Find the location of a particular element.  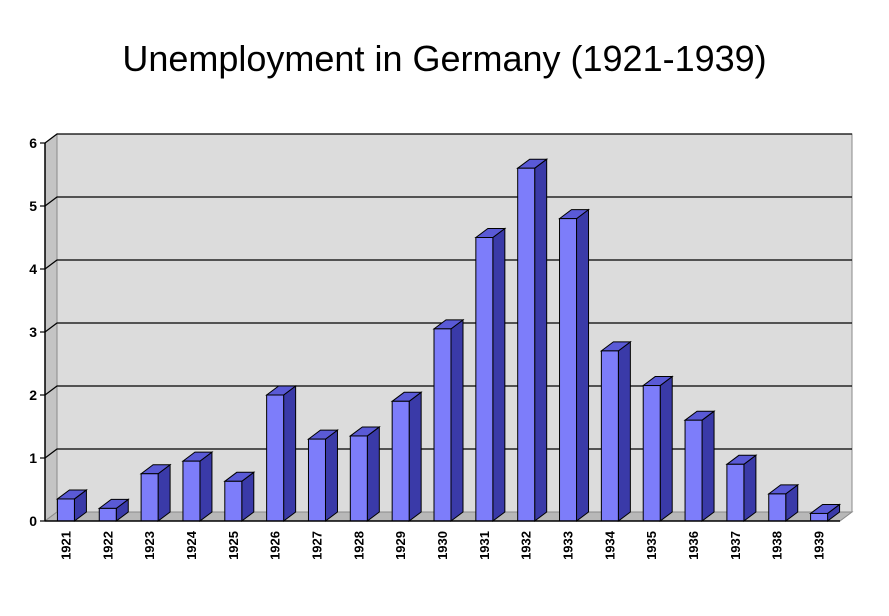

bar-1936 is located at coordinates (699, 466).